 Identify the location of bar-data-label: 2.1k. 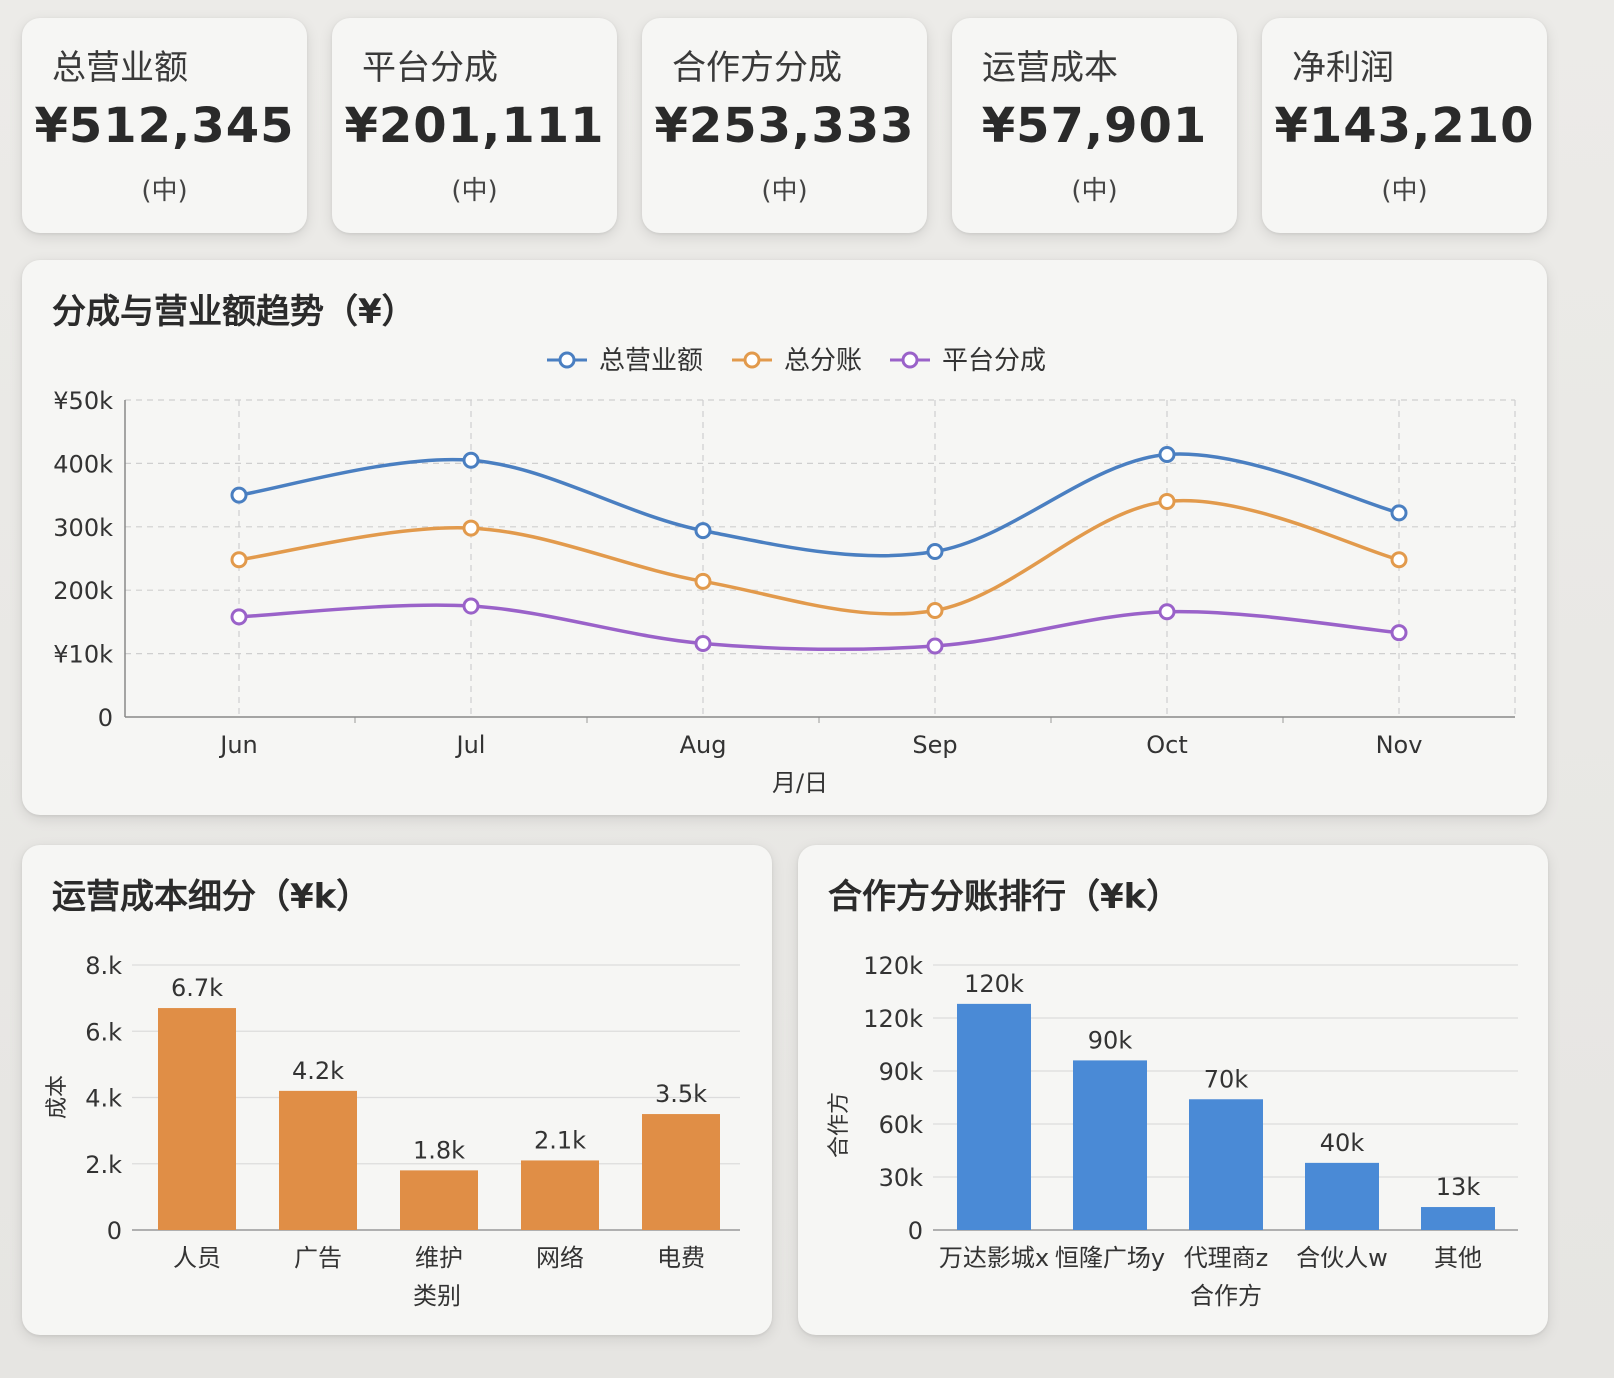
(560, 1140).